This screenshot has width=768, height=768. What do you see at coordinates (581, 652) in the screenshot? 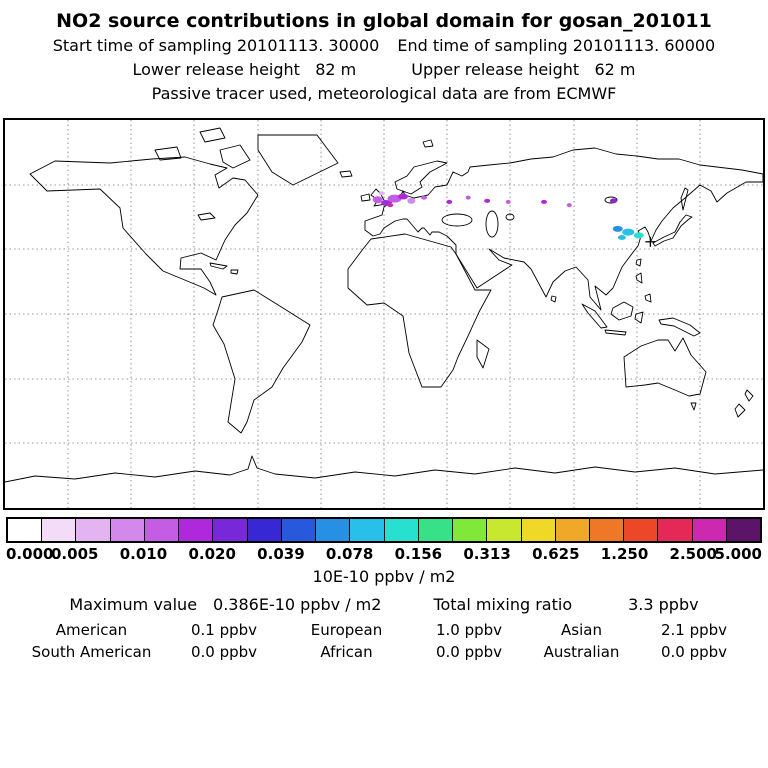
I see `region-label-australian: Australian` at bounding box center [581, 652].